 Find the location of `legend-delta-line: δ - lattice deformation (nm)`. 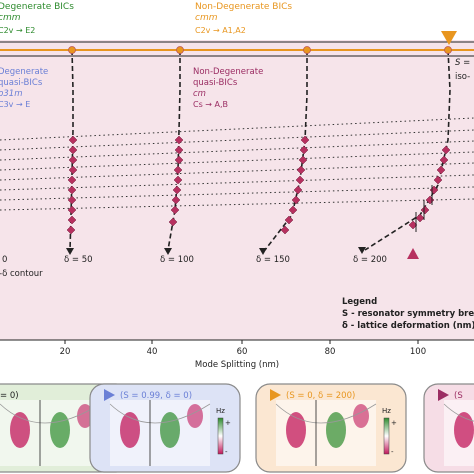

legend-delta-line: δ - lattice deformation (nm) is located at coordinates (408, 326).